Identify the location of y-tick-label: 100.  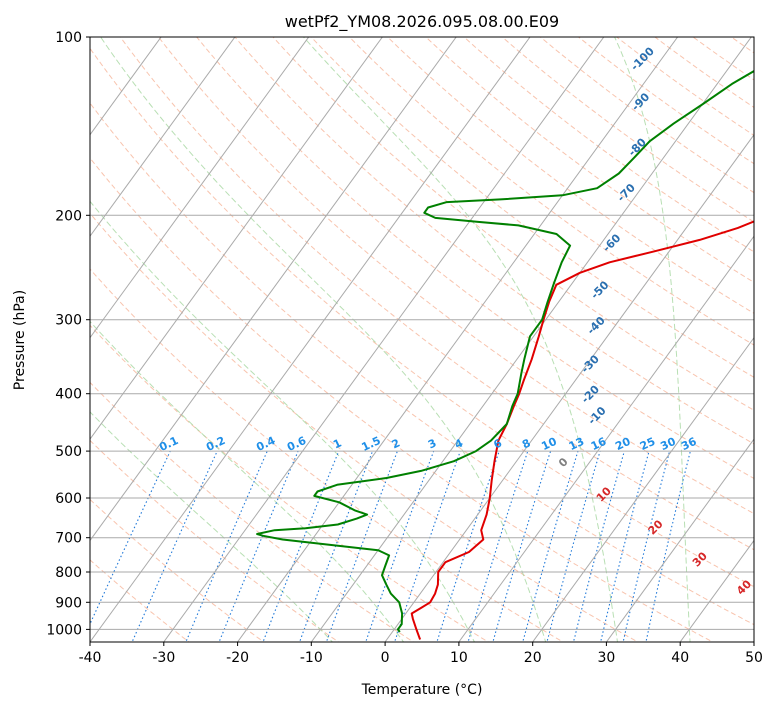
(68, 38).